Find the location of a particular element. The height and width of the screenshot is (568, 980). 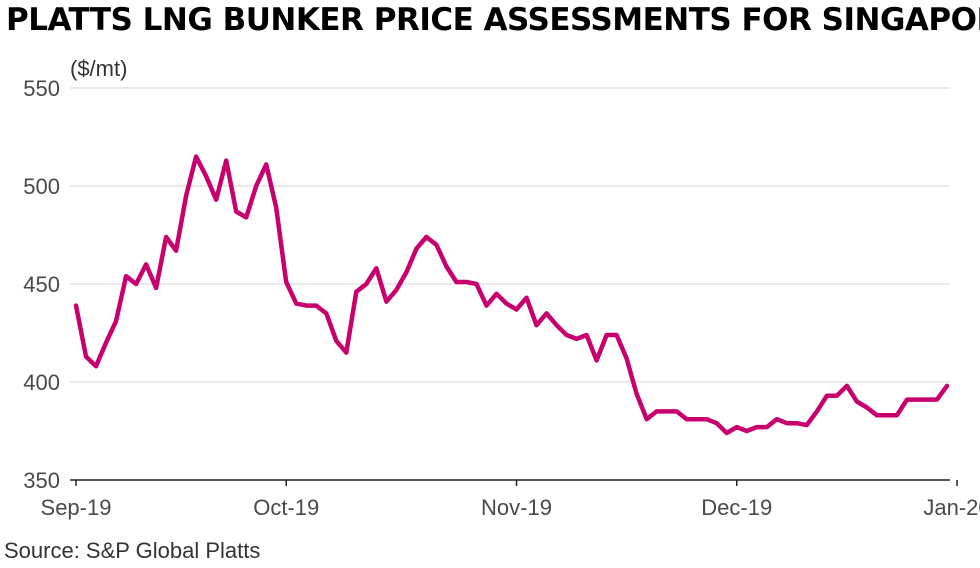

x-axis-ticks: Sep-19 Oct-19 Nov-19 Dec-19 Jan-20 is located at coordinates (510, 500).